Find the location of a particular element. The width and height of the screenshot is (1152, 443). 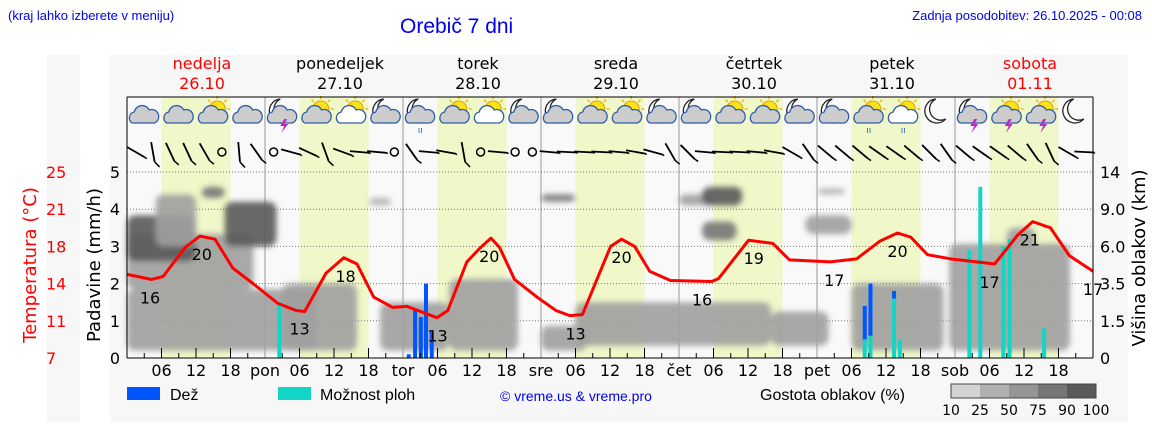

moon-icon is located at coordinates (935, 111).